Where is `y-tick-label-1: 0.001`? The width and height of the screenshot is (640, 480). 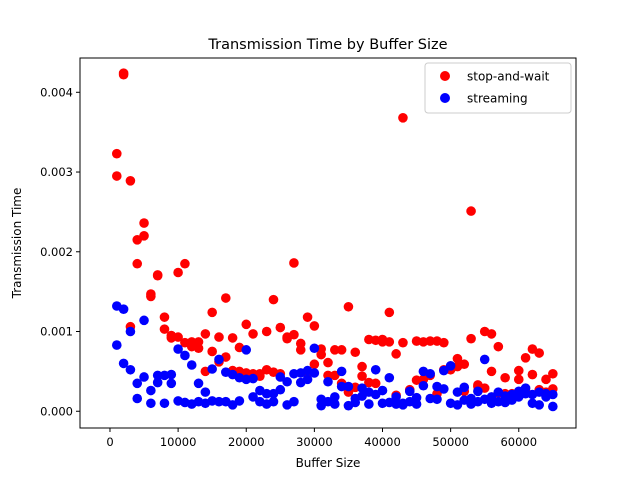
y-tick-label-1: 0.001 is located at coordinates (56, 332).